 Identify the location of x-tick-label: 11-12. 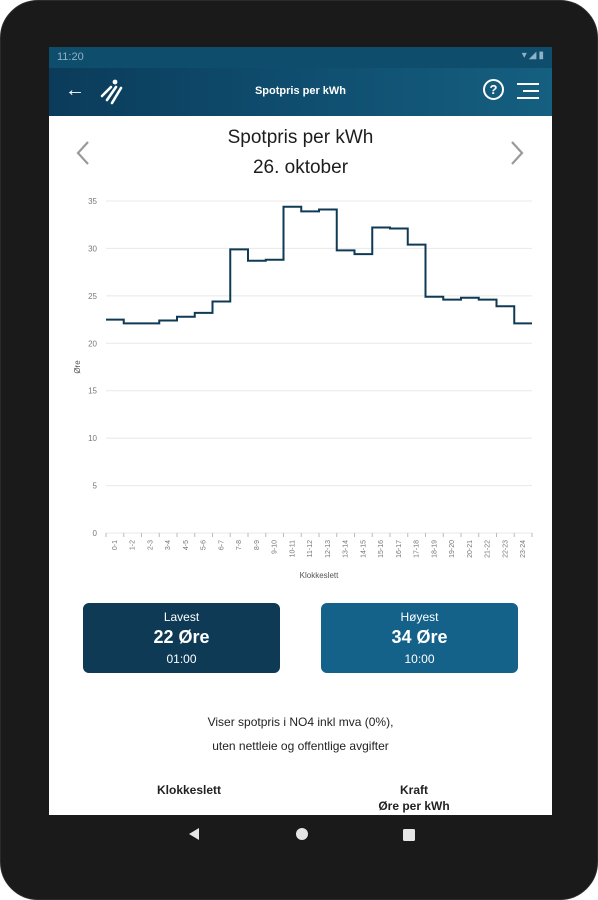
(310, 548).